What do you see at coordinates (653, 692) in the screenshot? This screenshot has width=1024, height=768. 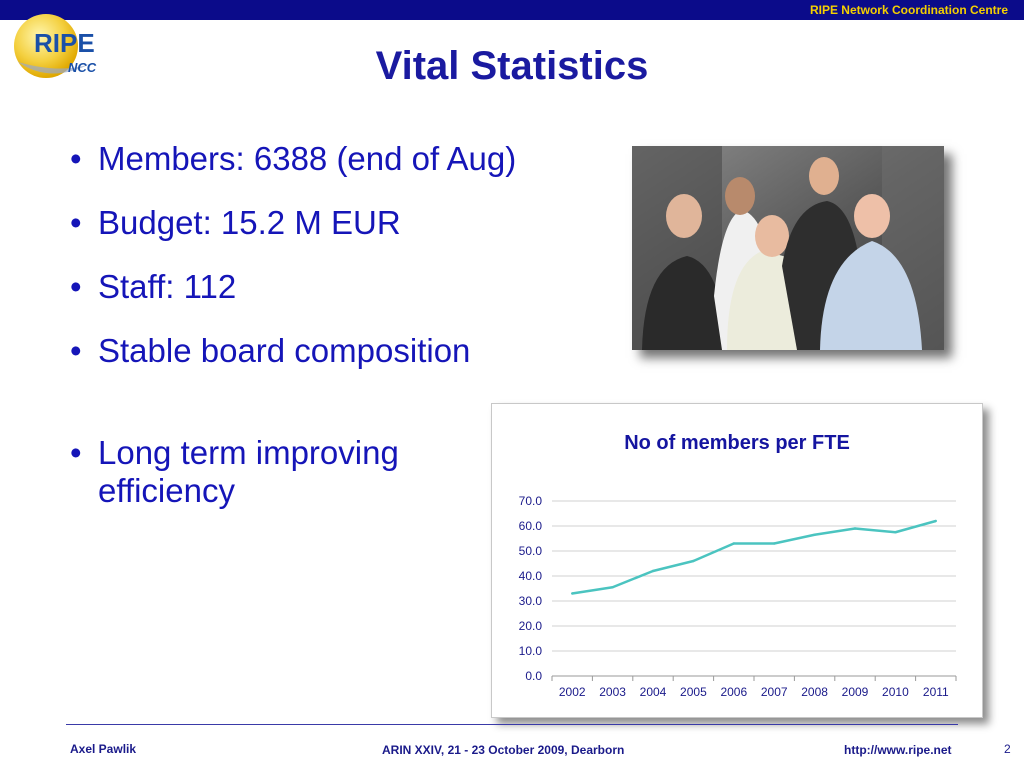 I see `x-tick-label: 2004` at bounding box center [653, 692].